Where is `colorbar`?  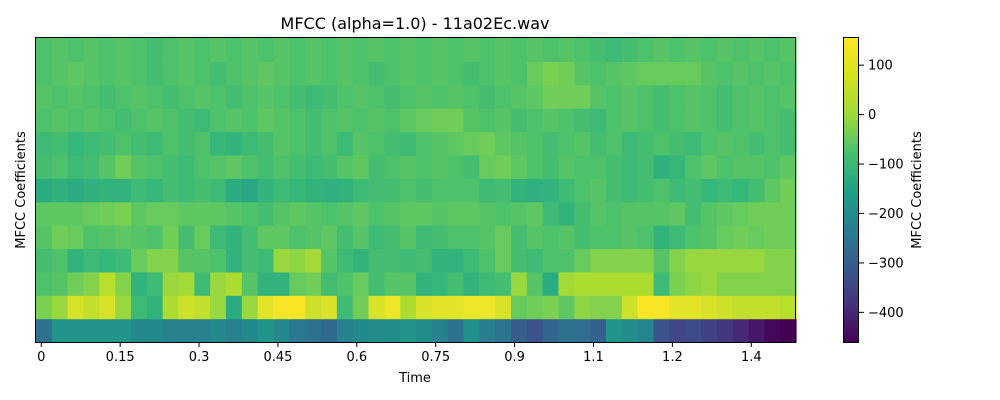
colorbar is located at coordinates (851, 190).